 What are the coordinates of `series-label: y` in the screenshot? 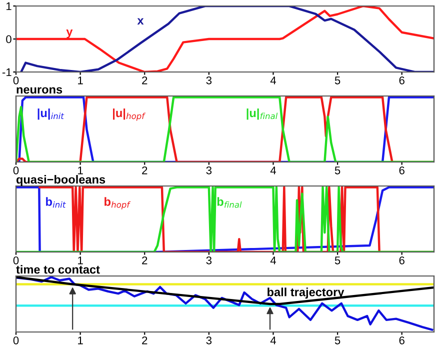 It's located at (69, 33).